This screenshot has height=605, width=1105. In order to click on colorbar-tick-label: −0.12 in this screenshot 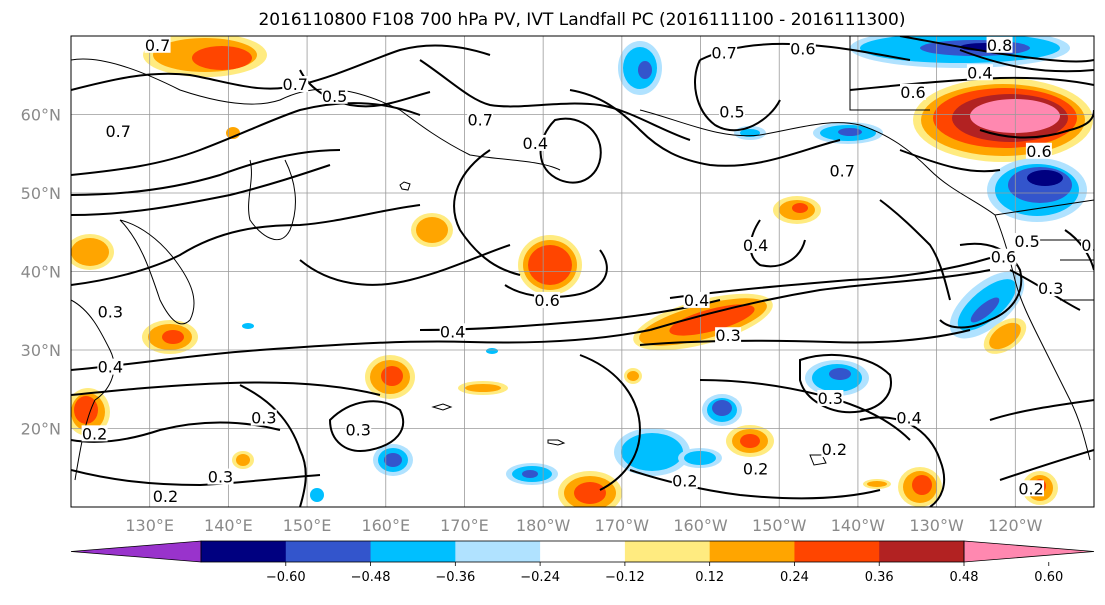, I will do `click(625, 577)`.